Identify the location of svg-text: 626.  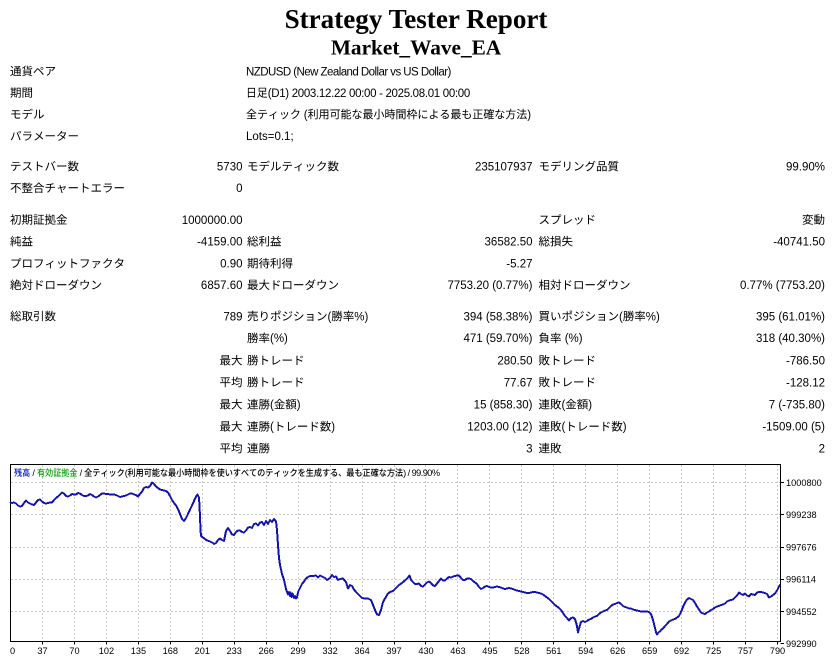
(617, 651).